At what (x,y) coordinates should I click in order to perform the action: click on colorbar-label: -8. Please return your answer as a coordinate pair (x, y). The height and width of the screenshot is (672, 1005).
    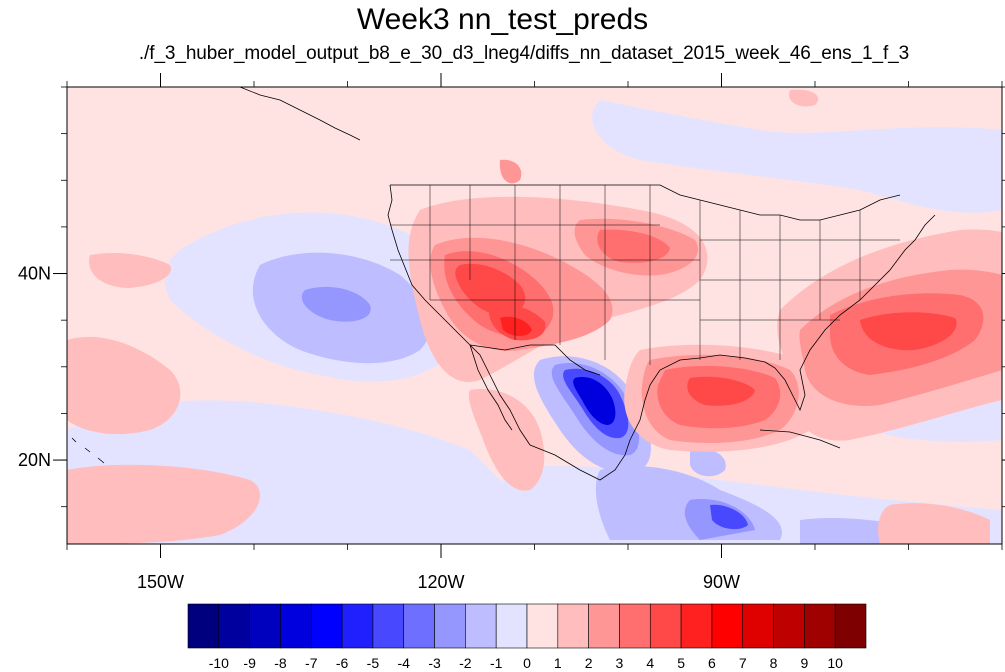
    Looking at the image, I should click on (280, 663).